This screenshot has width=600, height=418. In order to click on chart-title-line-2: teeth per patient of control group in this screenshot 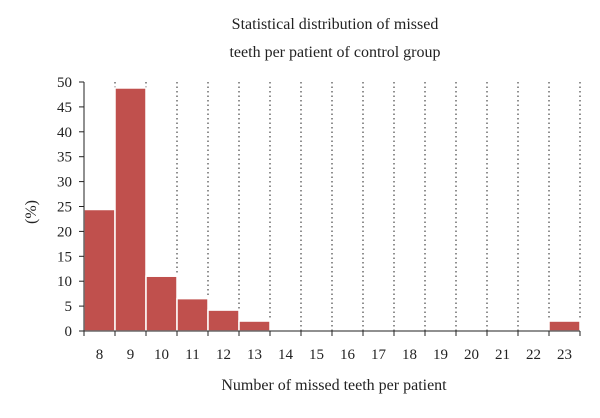, I will do `click(334, 52)`.